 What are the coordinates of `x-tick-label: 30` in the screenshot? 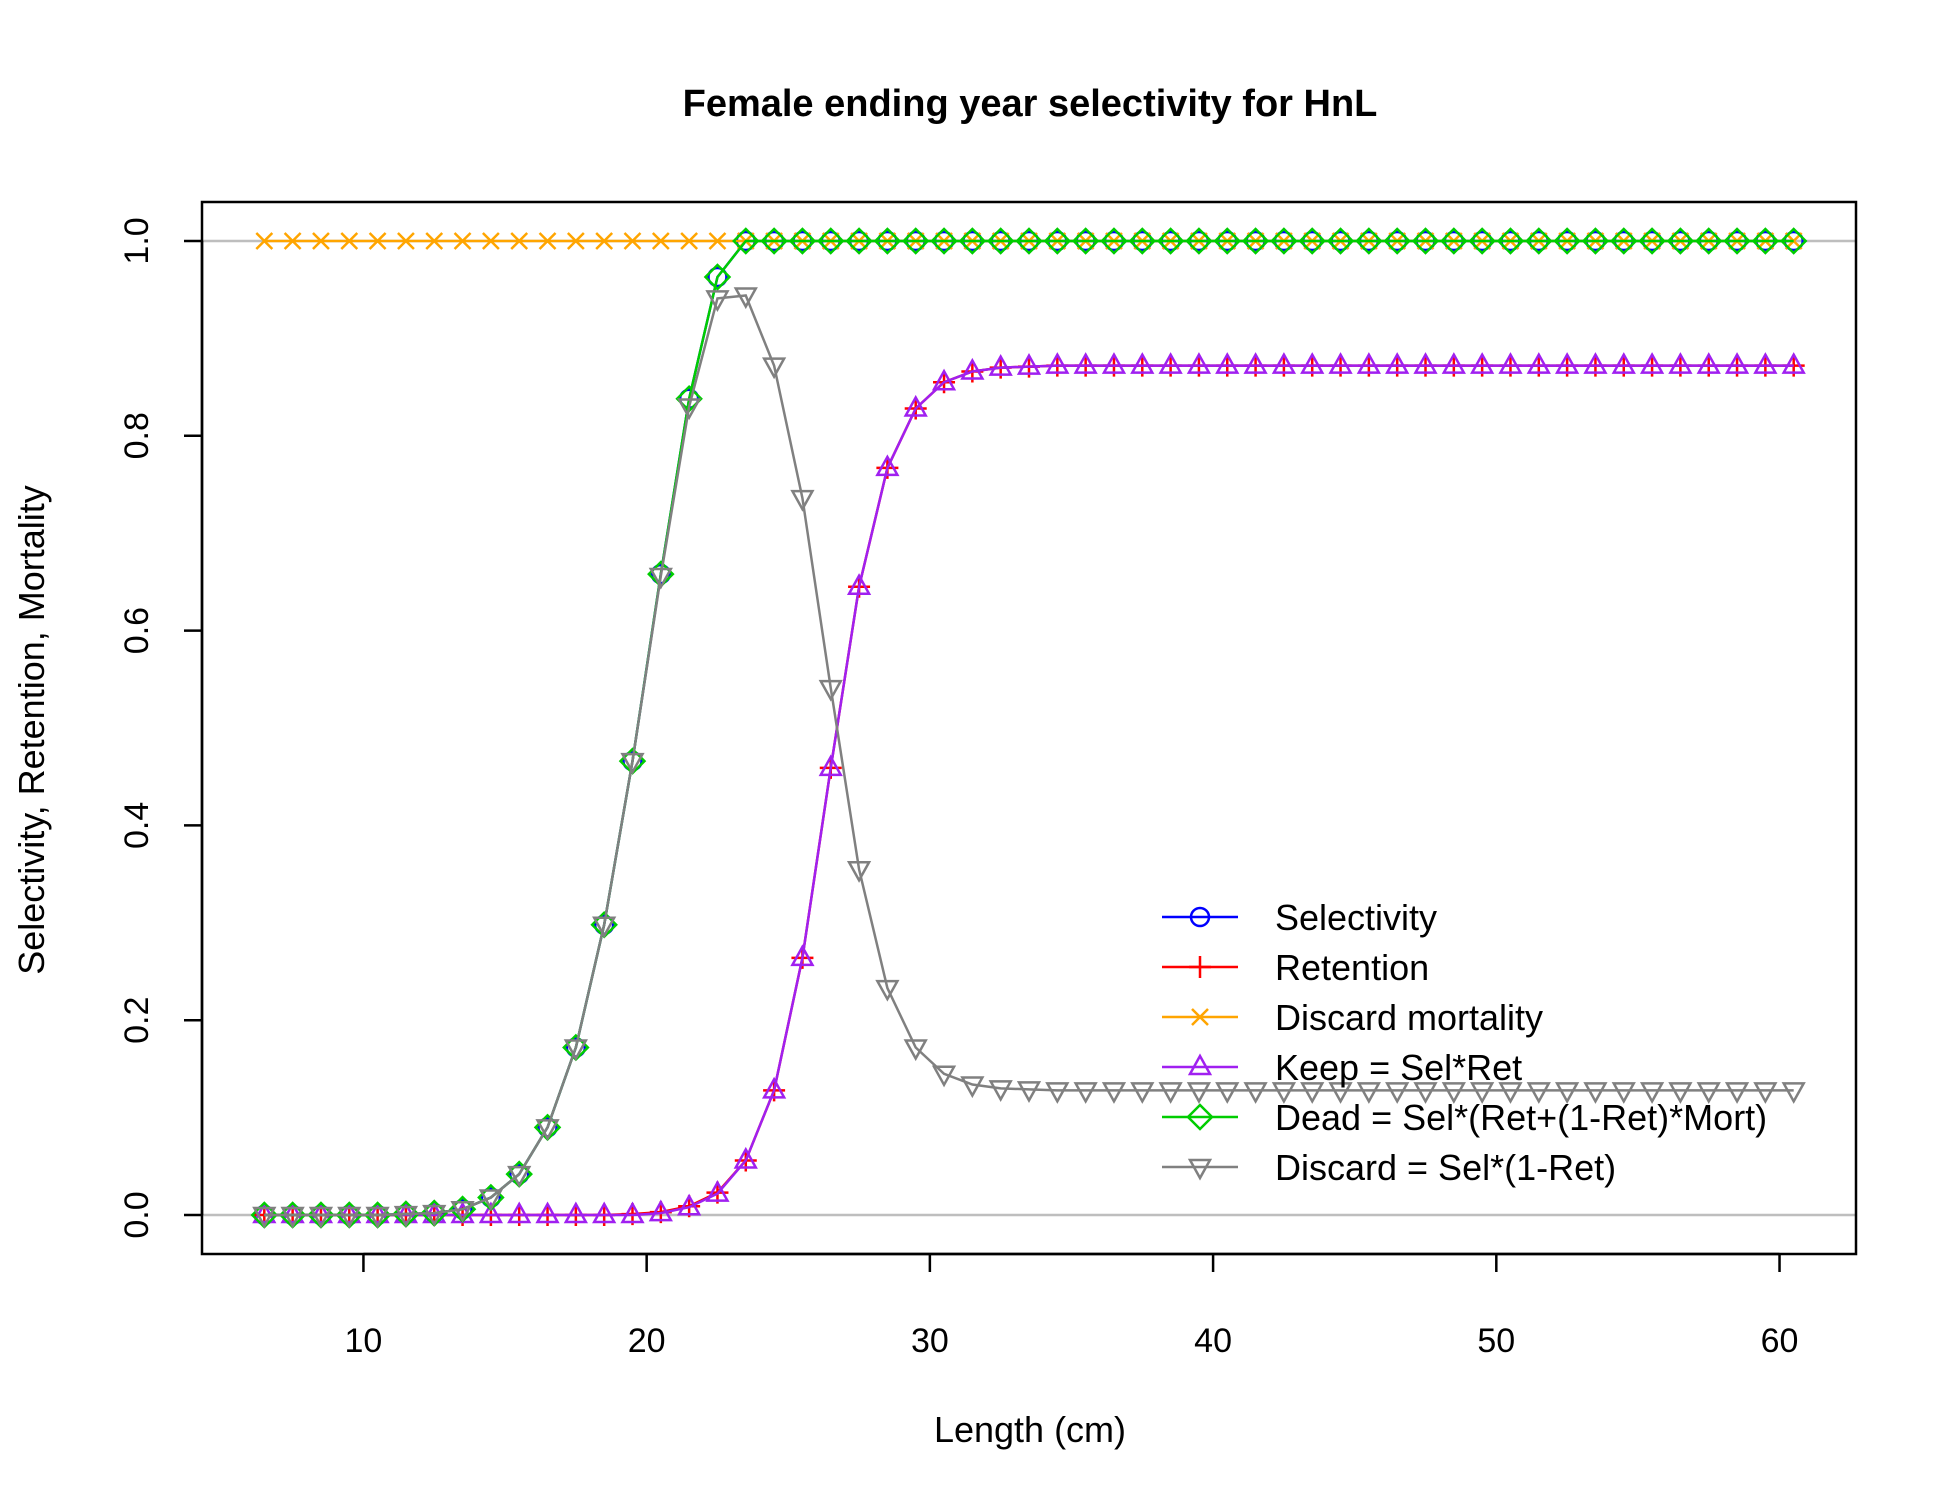 It's located at (930, 1341).